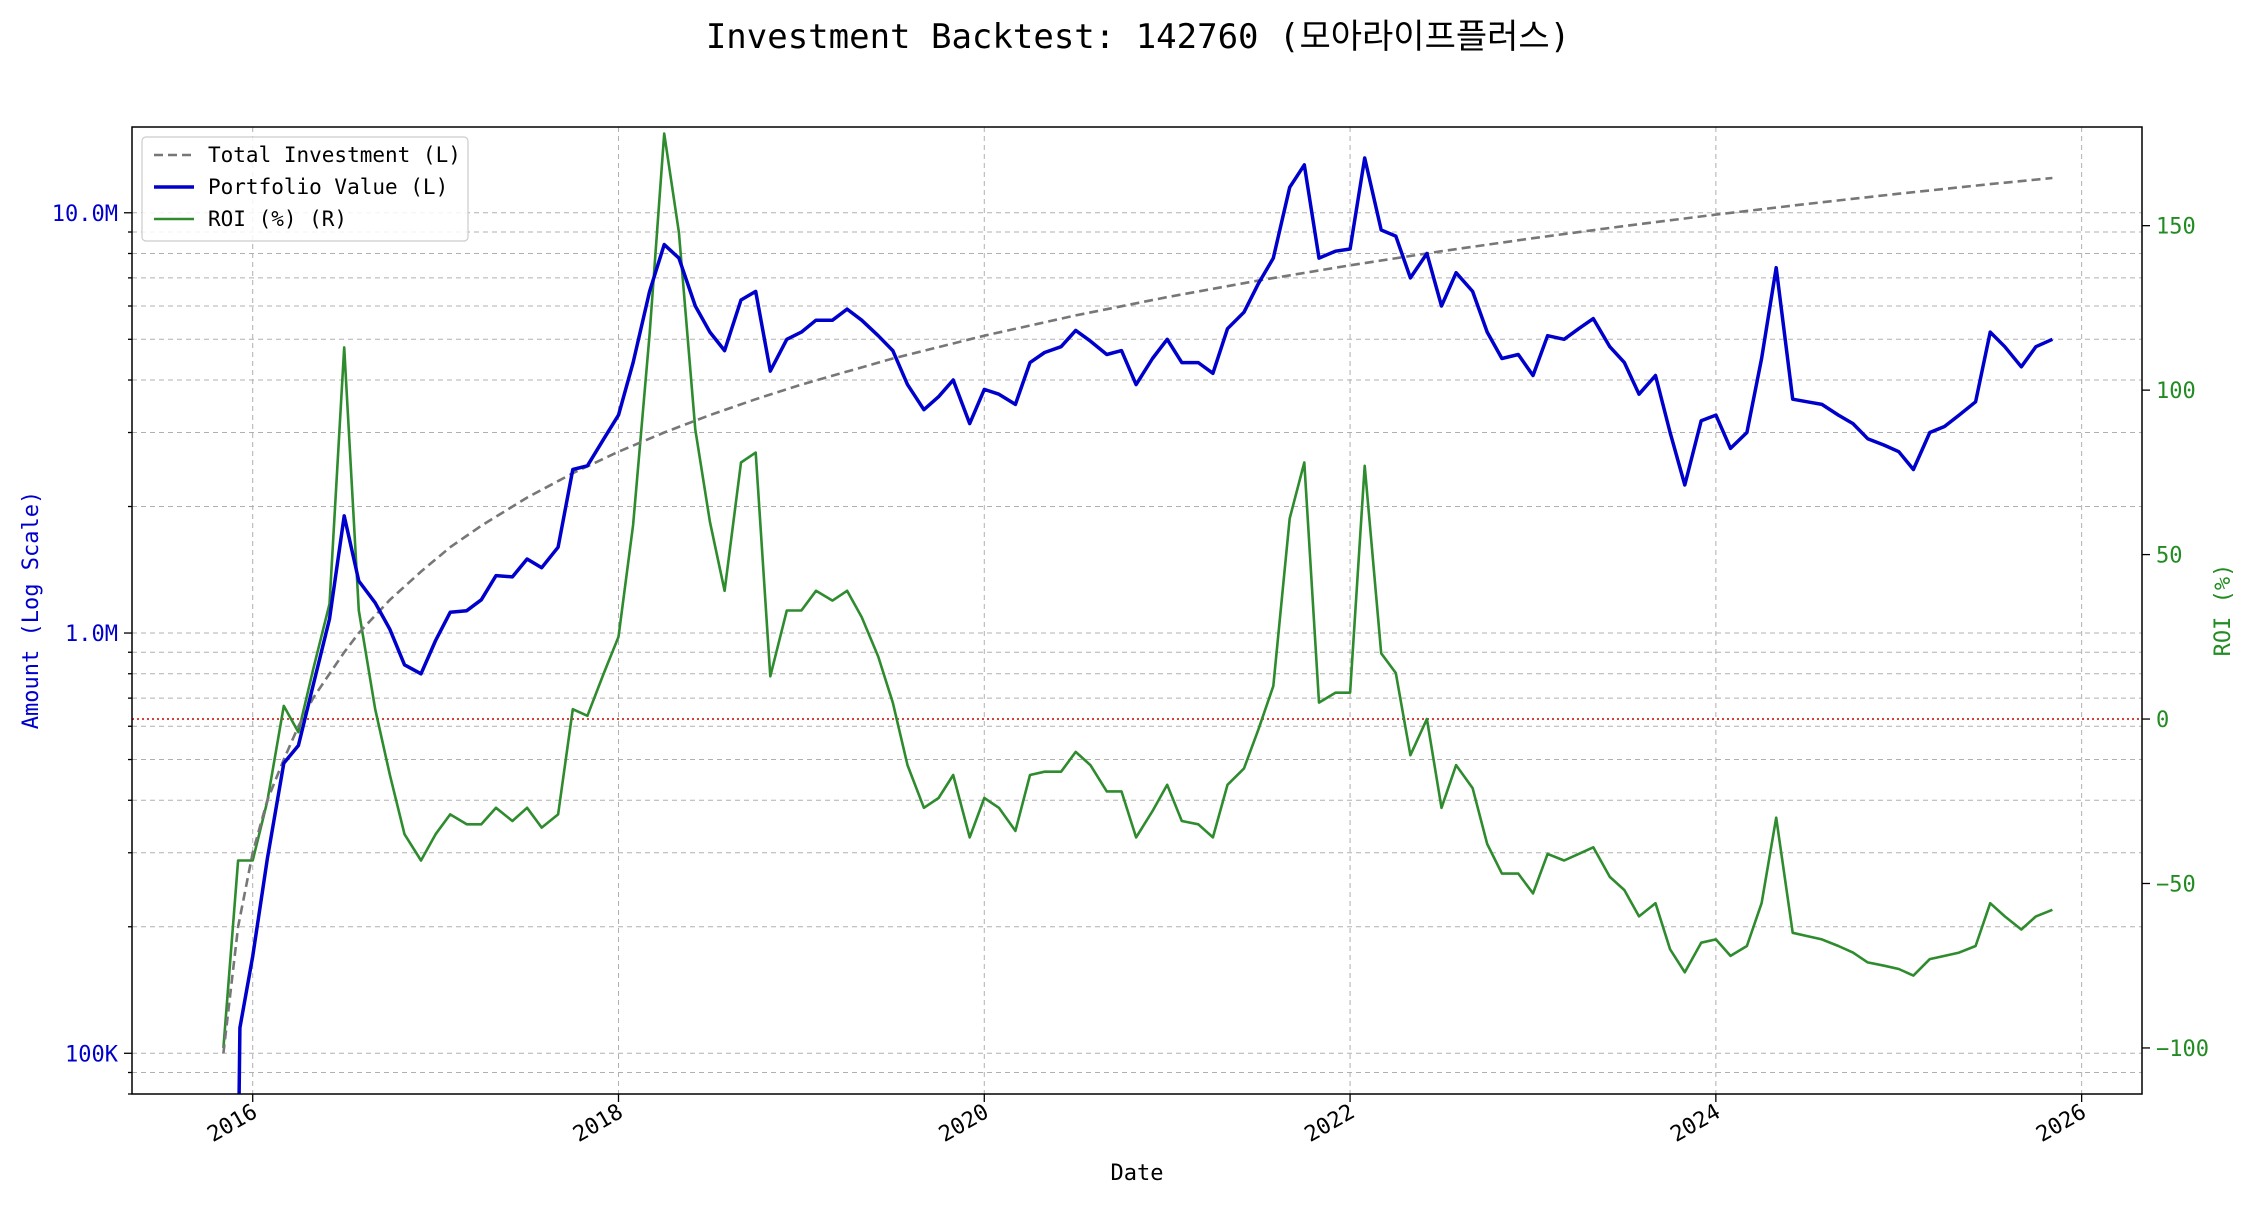 The image size is (2250, 1205). I want to click on legend-box, so click(305, 189).